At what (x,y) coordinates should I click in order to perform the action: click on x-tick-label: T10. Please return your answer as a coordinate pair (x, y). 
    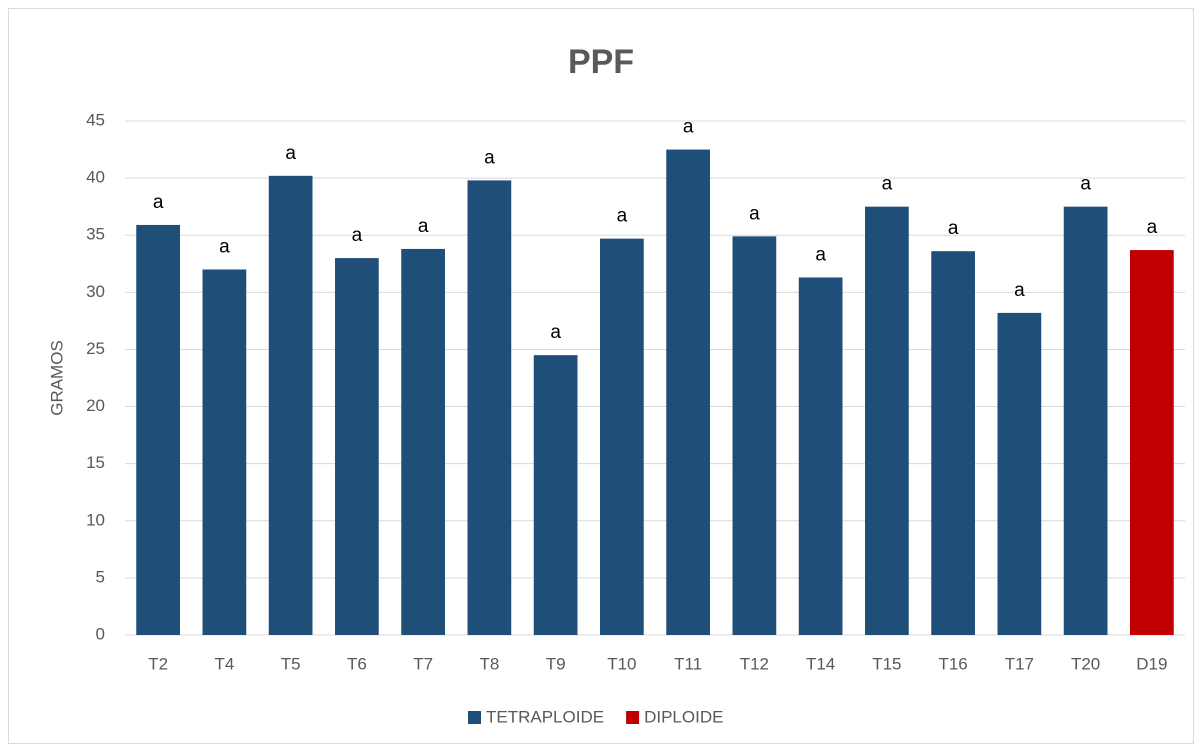
    Looking at the image, I should click on (621, 663).